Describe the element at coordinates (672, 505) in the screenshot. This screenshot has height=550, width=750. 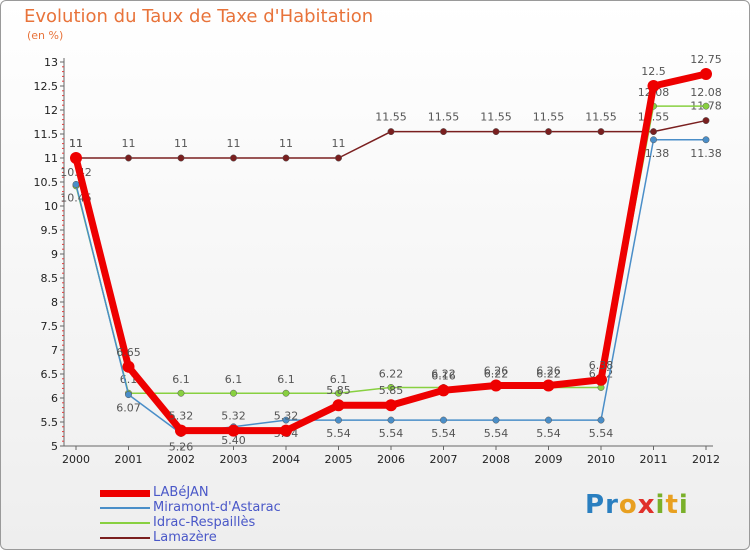
I see `logo-letter: t` at that location.